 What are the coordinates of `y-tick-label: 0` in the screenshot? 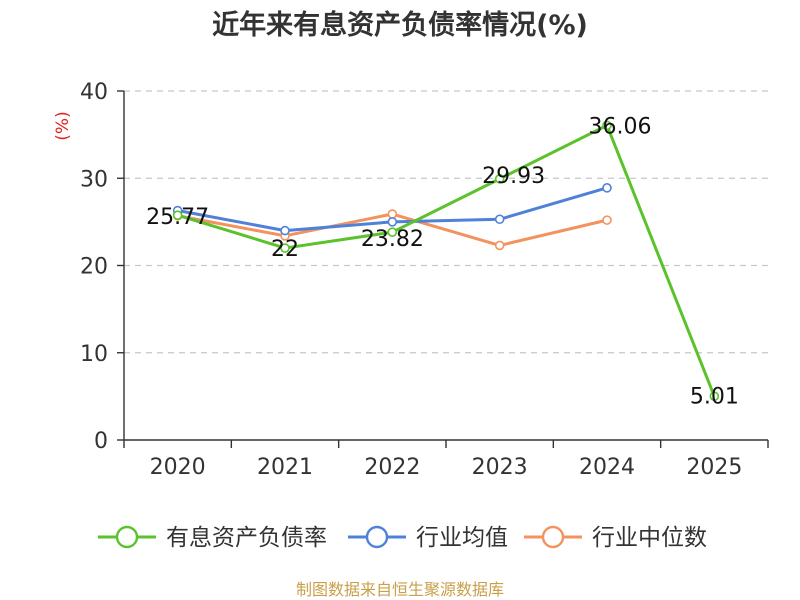 It's located at (101, 441).